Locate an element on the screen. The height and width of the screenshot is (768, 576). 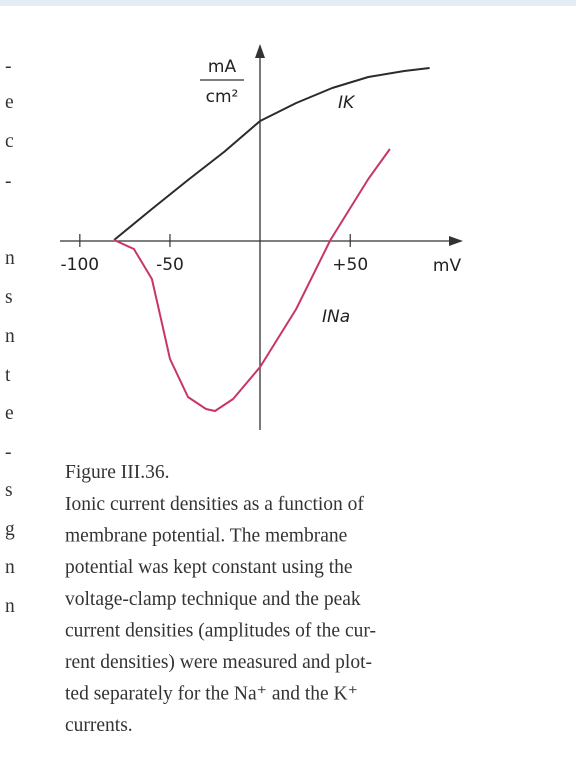
y-axis-arrow is located at coordinates (260, 51).